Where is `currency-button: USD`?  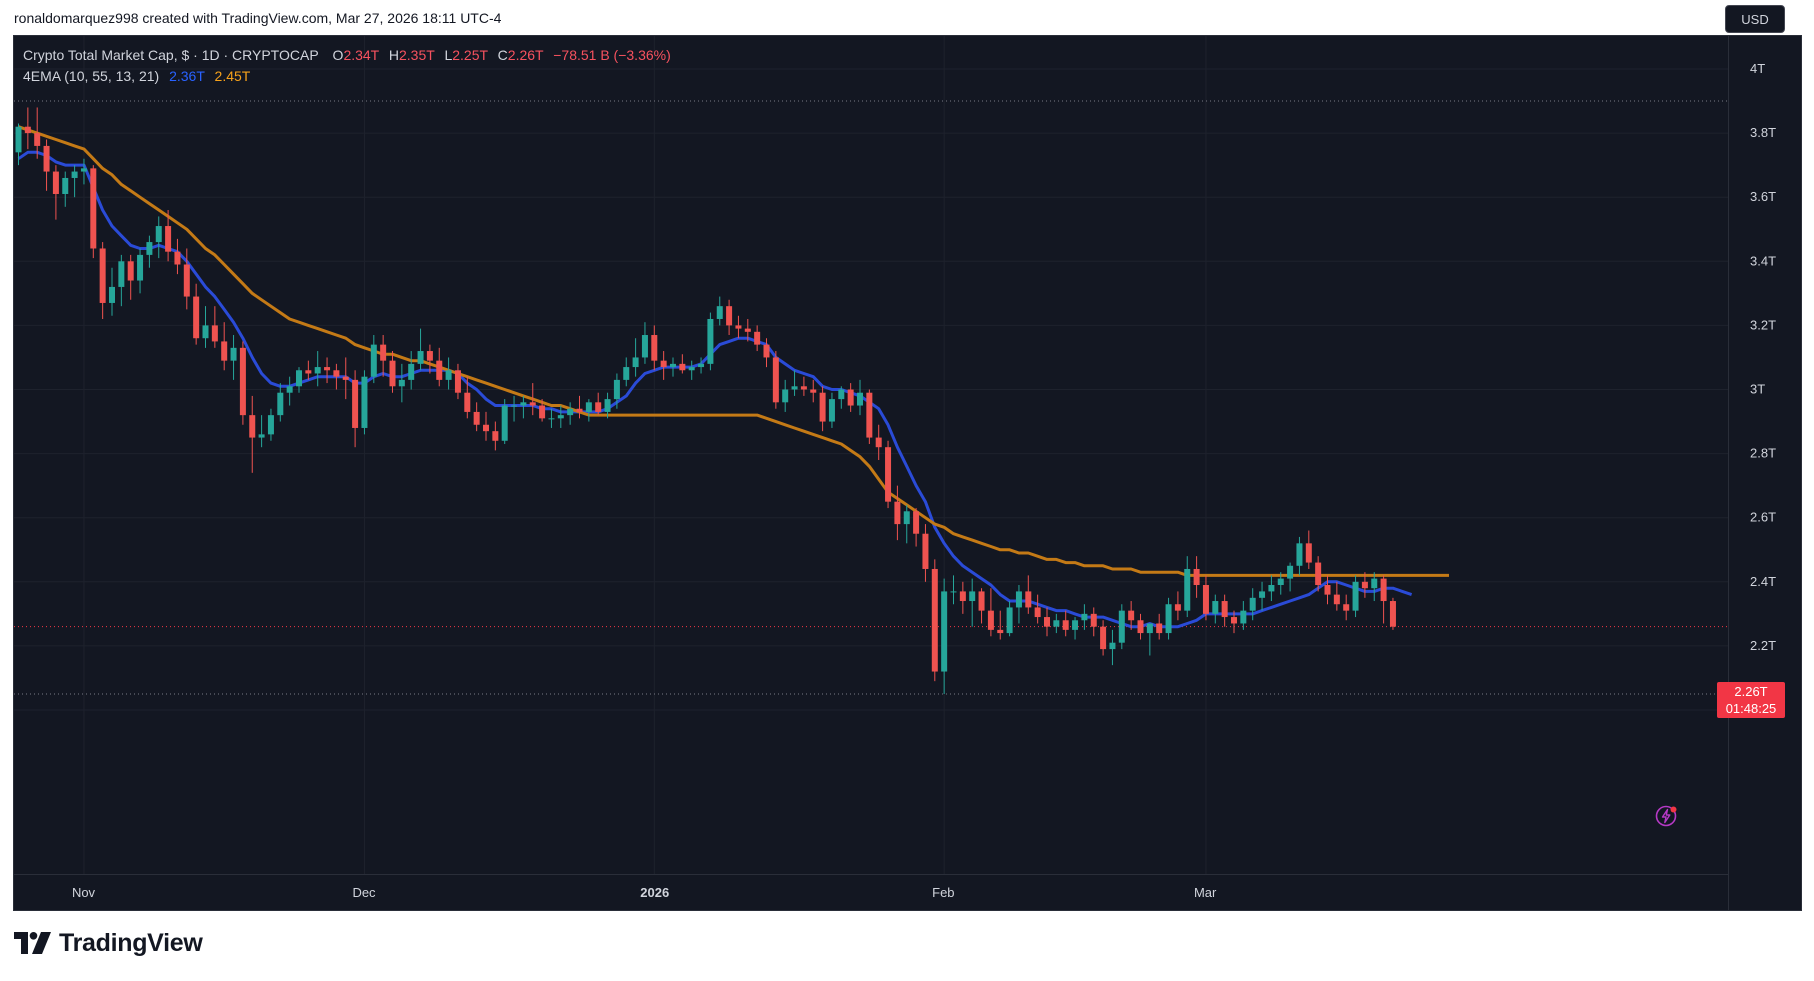 currency-button: USD is located at coordinates (1755, 19).